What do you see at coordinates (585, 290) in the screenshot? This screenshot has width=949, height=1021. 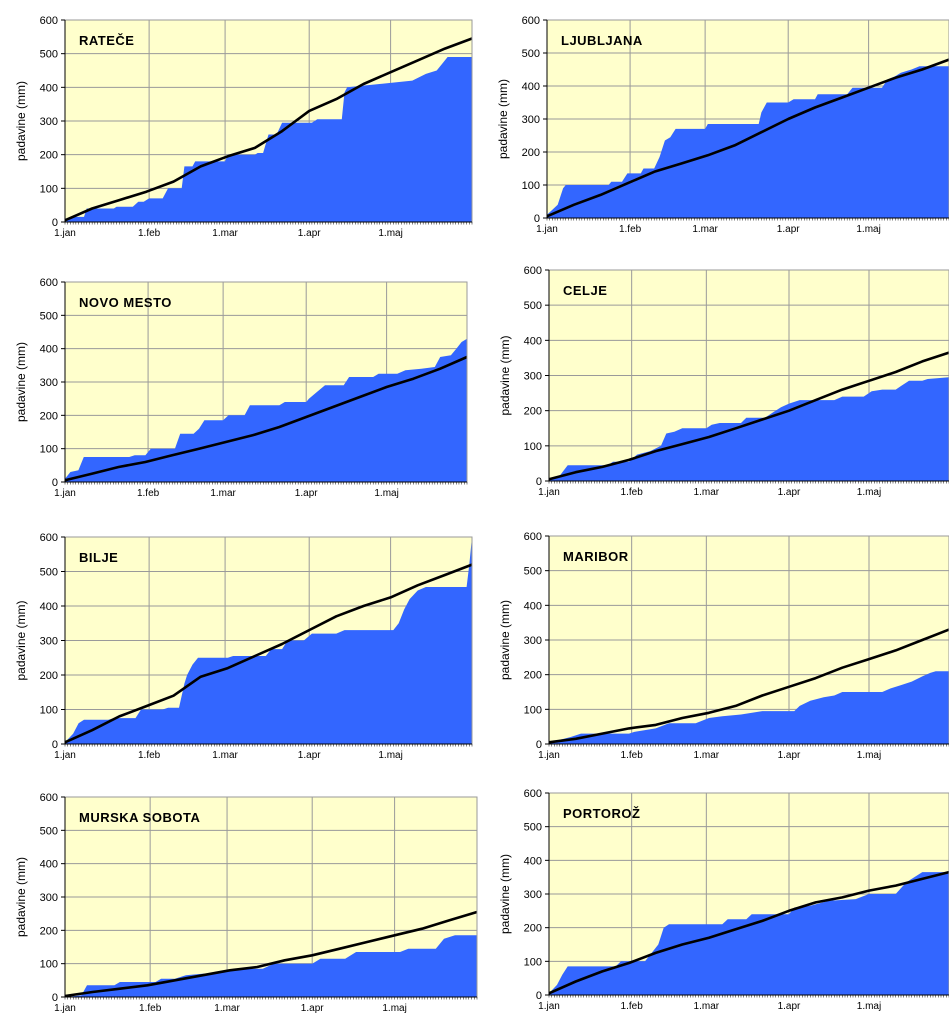 I see `chart-title: CELJE` at bounding box center [585, 290].